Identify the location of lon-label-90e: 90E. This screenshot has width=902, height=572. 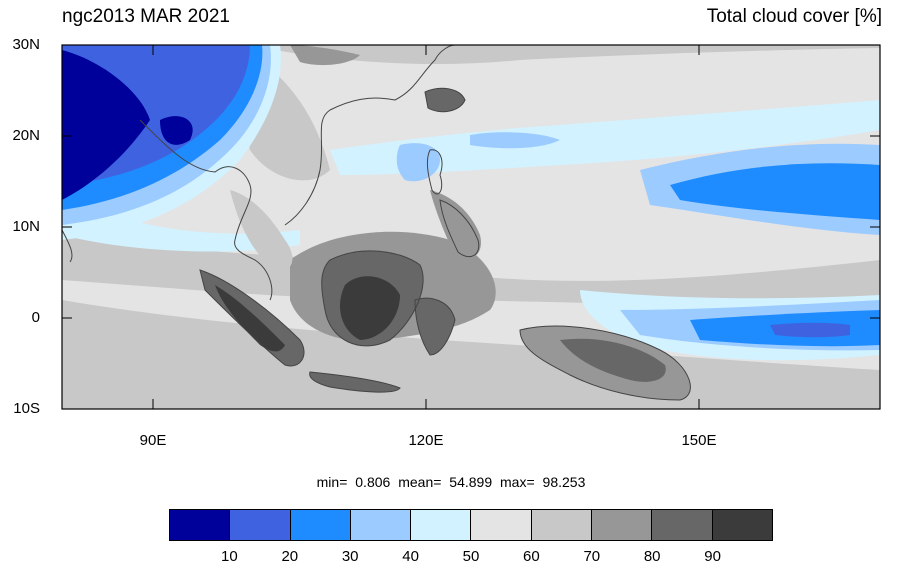
(153, 440).